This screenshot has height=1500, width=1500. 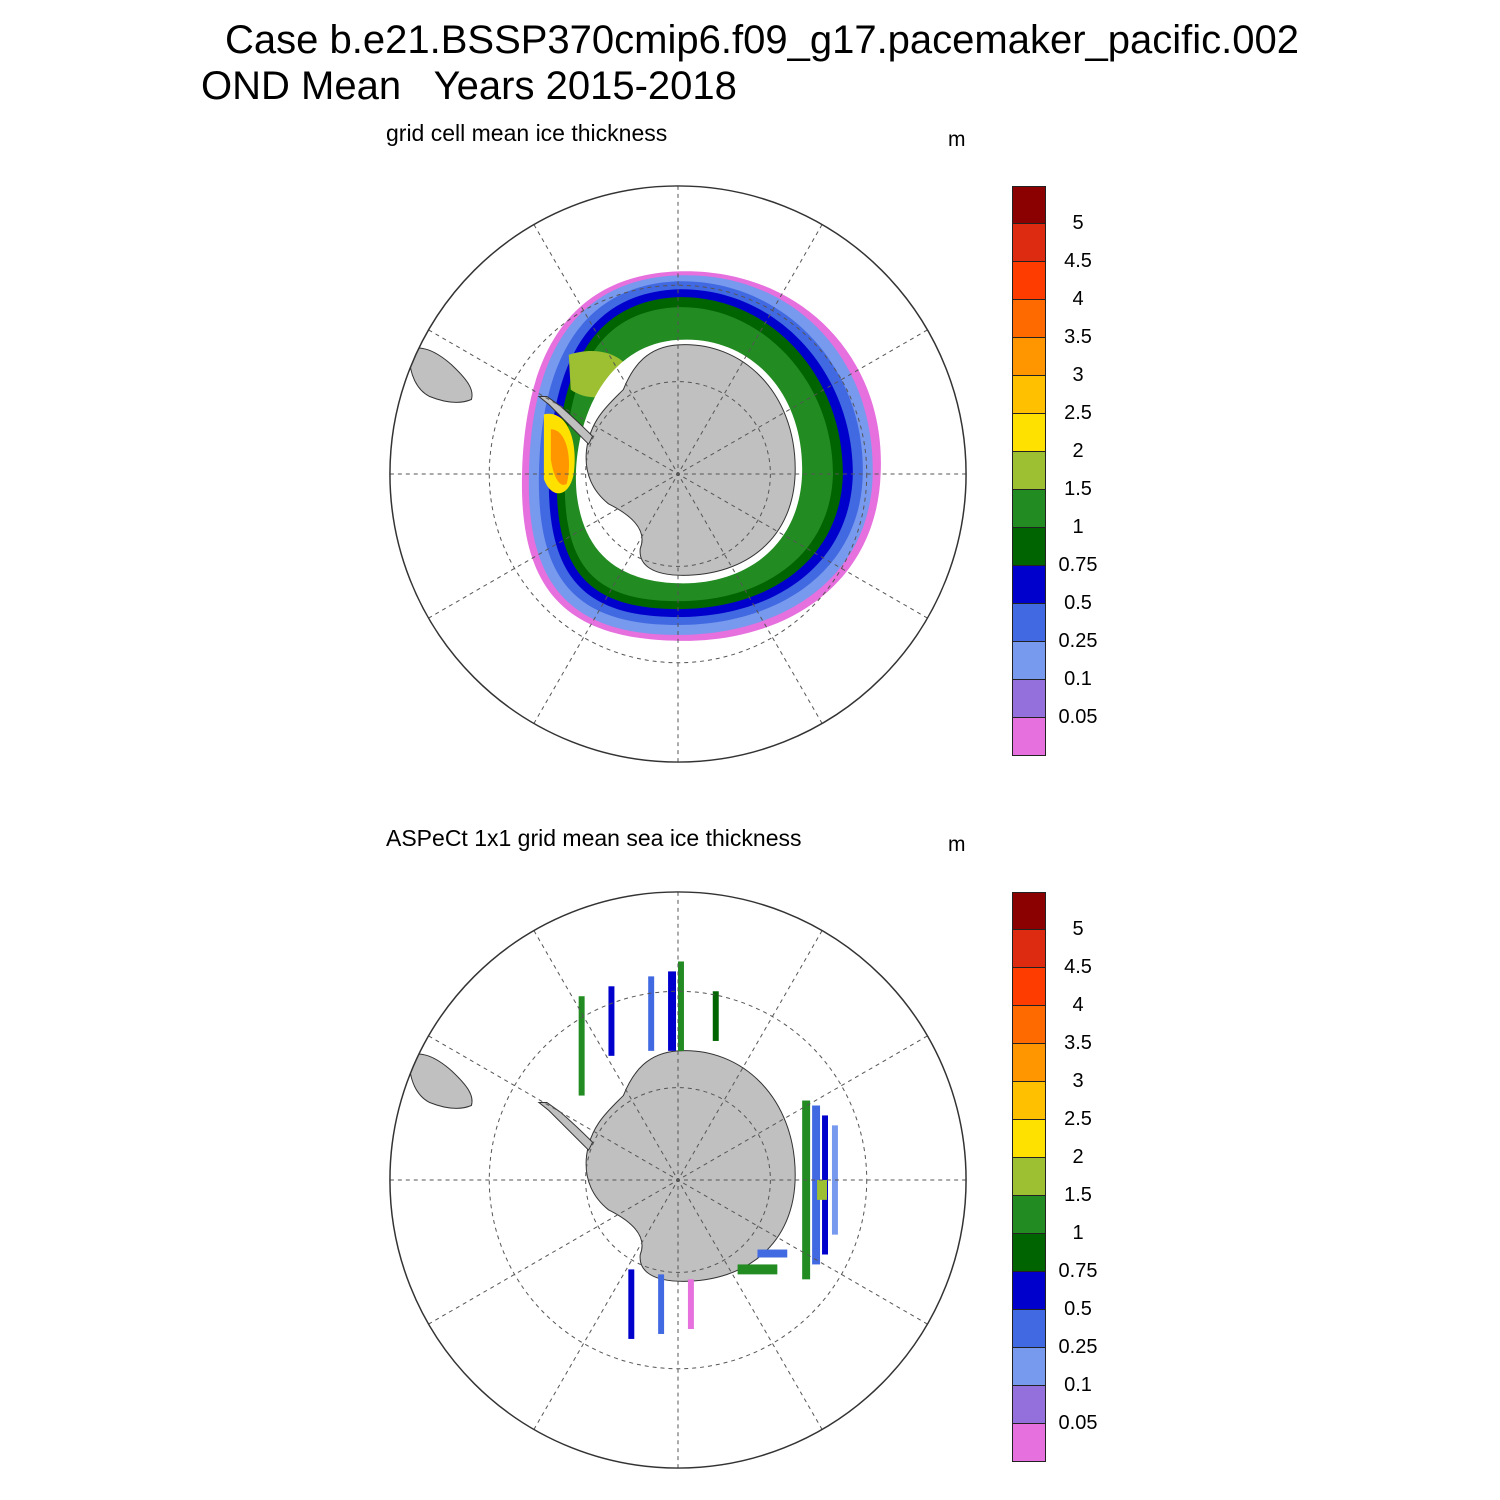 I want to click on panel2-colorbar, so click(x=1029, y=1177).